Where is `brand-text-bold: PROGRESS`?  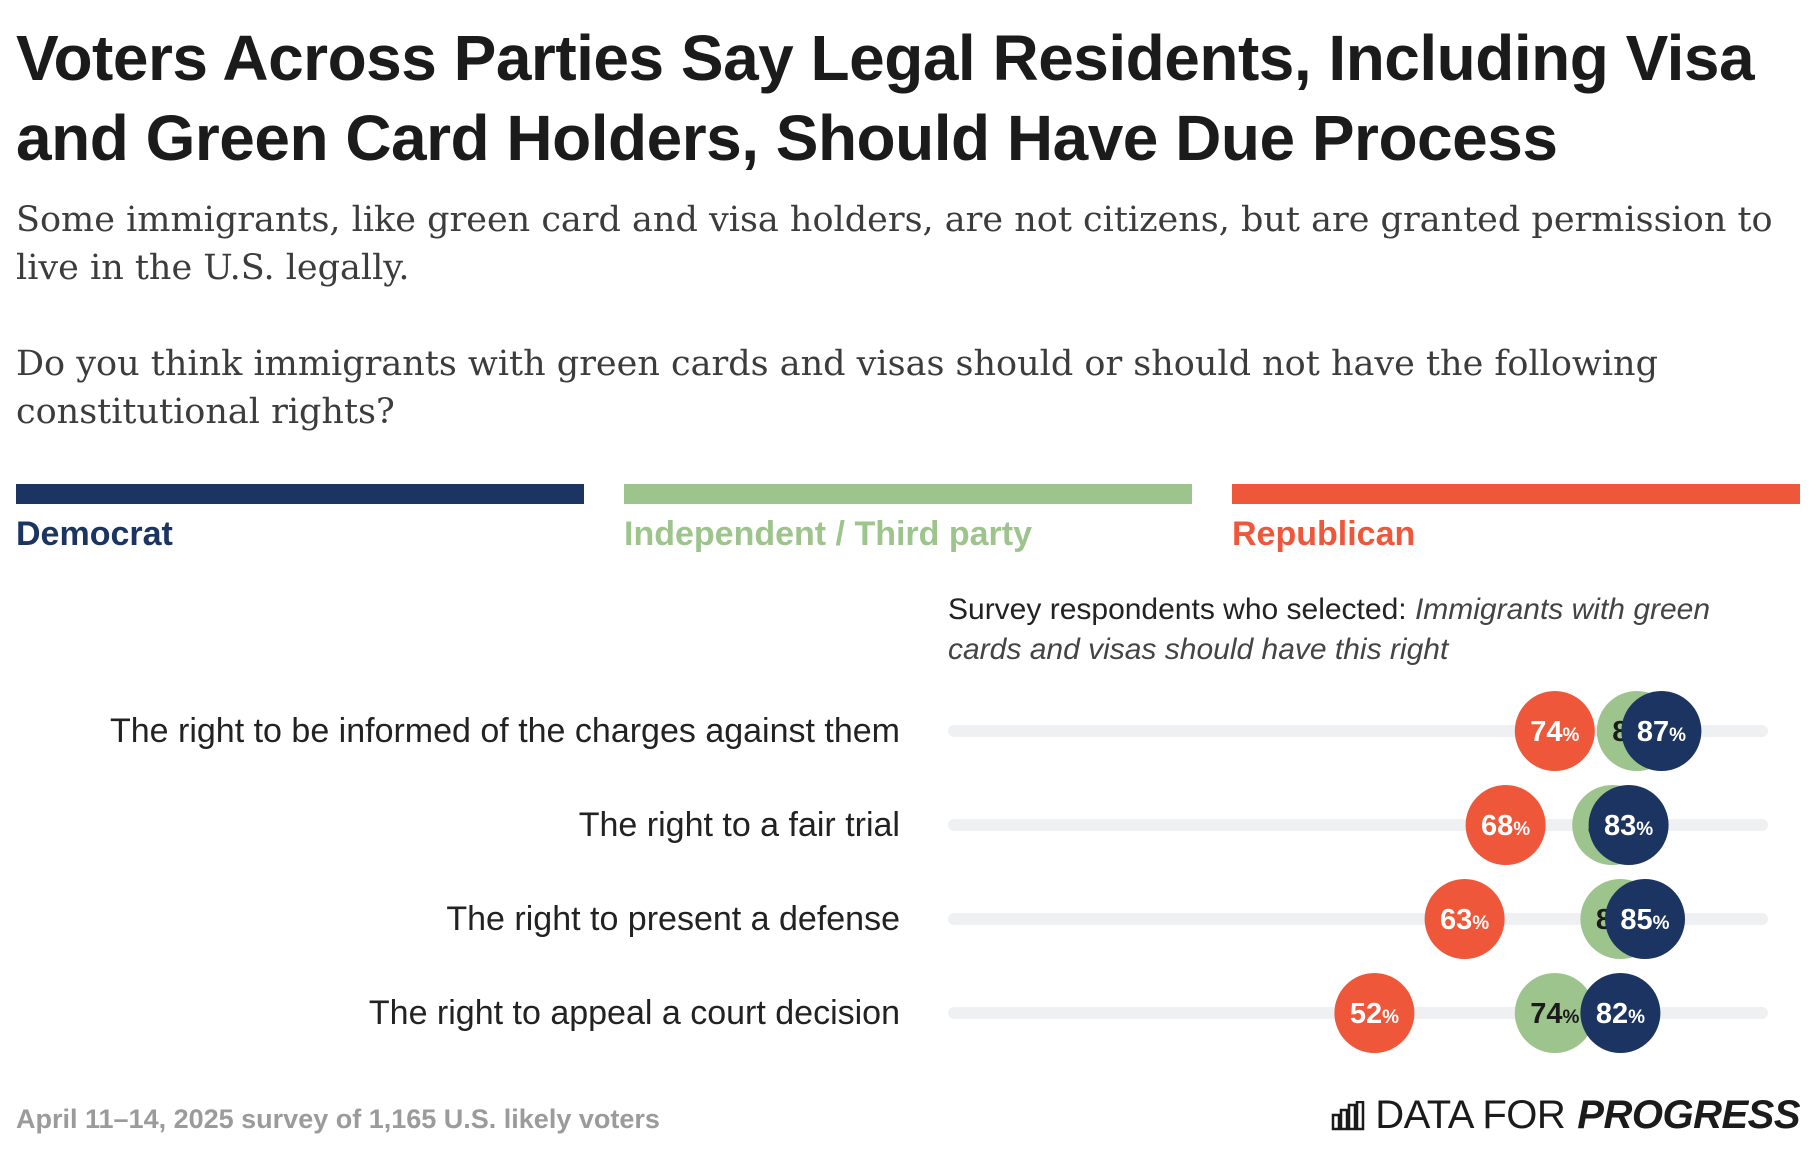 brand-text-bold: PROGRESS is located at coordinates (1688, 1115).